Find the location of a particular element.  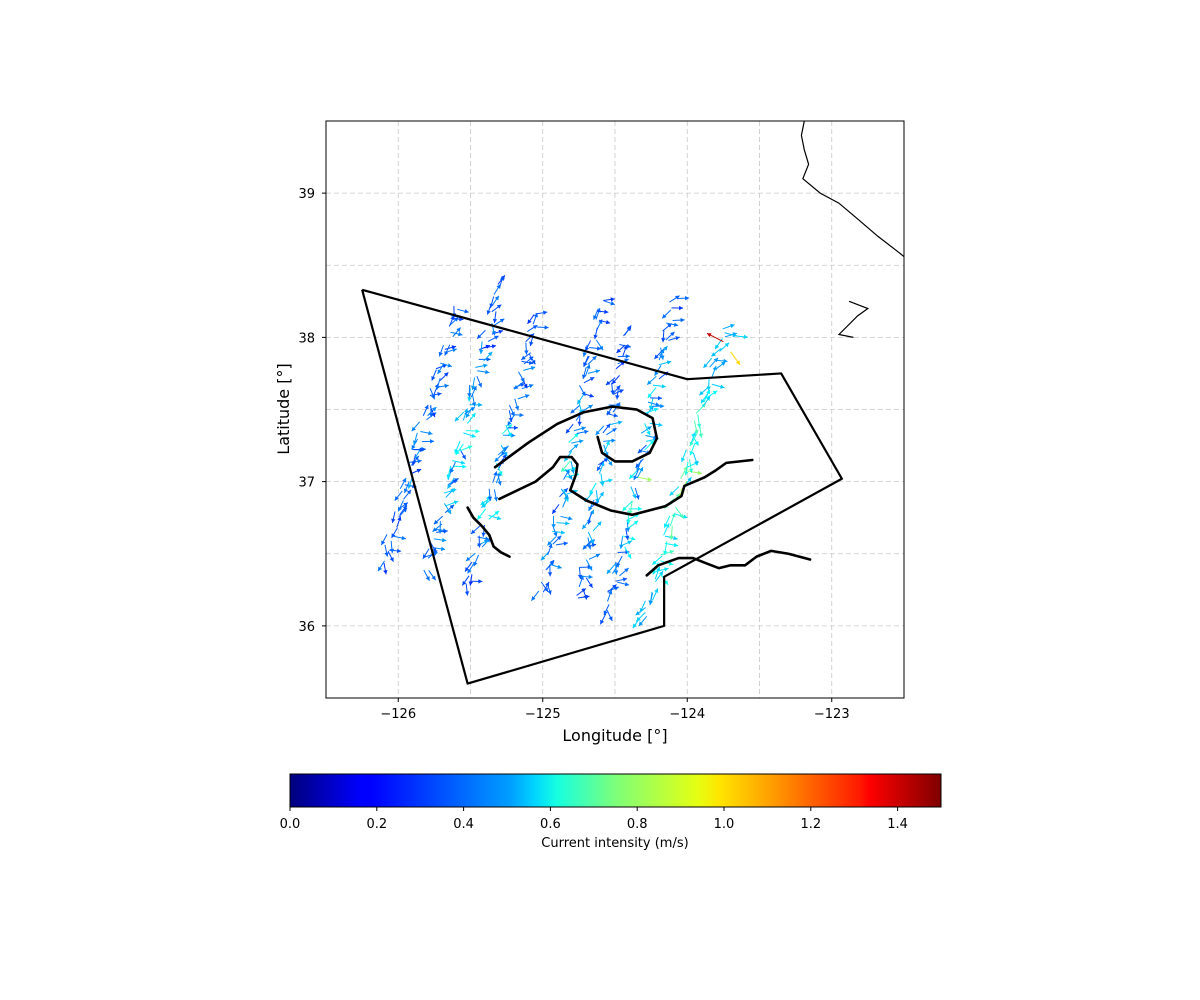

y-tick-label: 37 is located at coordinates (306, 483).